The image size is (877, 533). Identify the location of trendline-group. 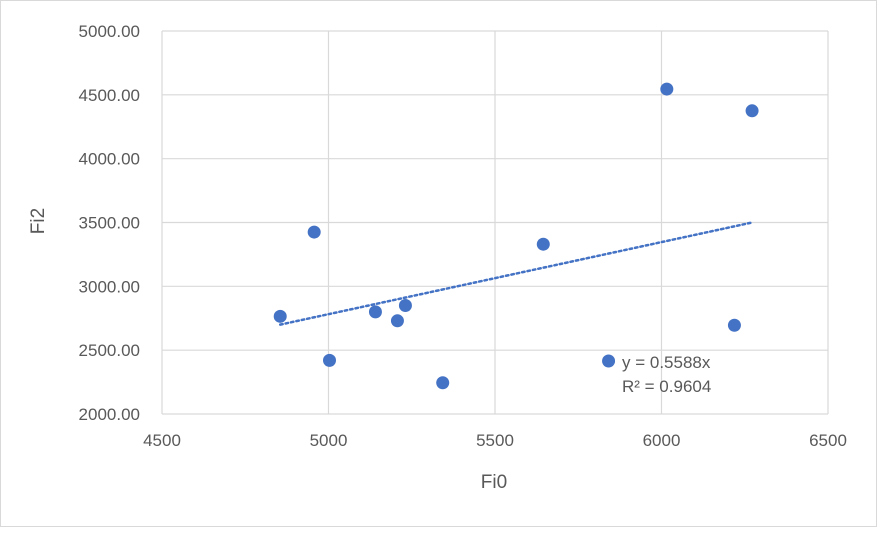
(516, 273).